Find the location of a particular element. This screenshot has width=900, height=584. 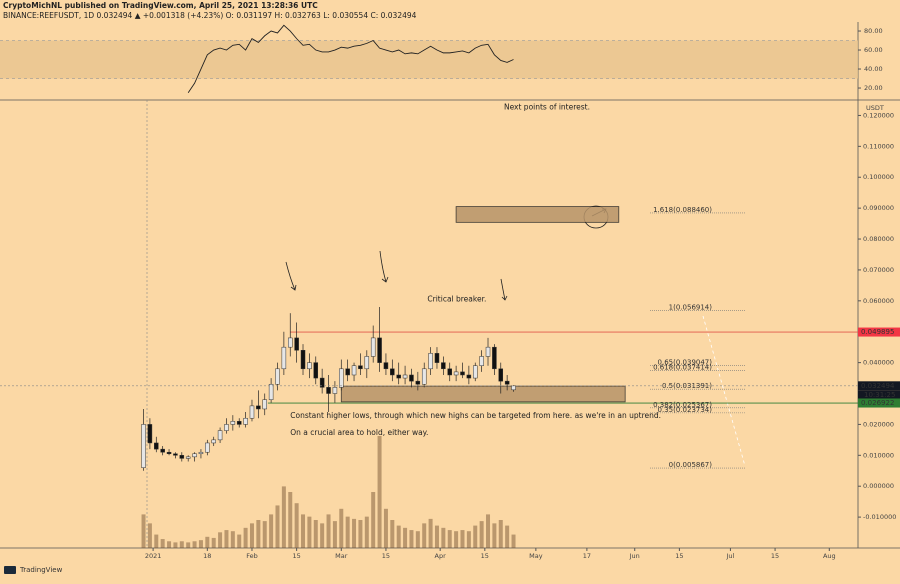

price-label-box is located at coordinates (879, 386).